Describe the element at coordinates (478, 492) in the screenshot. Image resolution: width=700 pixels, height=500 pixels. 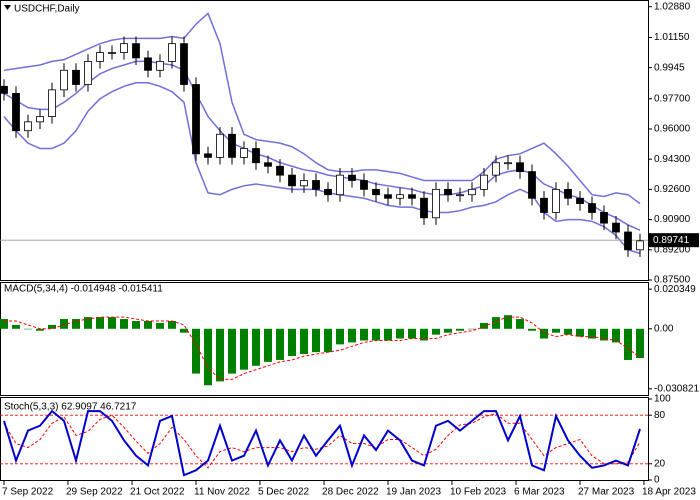
I see `x-tick-label: 10 Feb 2023` at that location.